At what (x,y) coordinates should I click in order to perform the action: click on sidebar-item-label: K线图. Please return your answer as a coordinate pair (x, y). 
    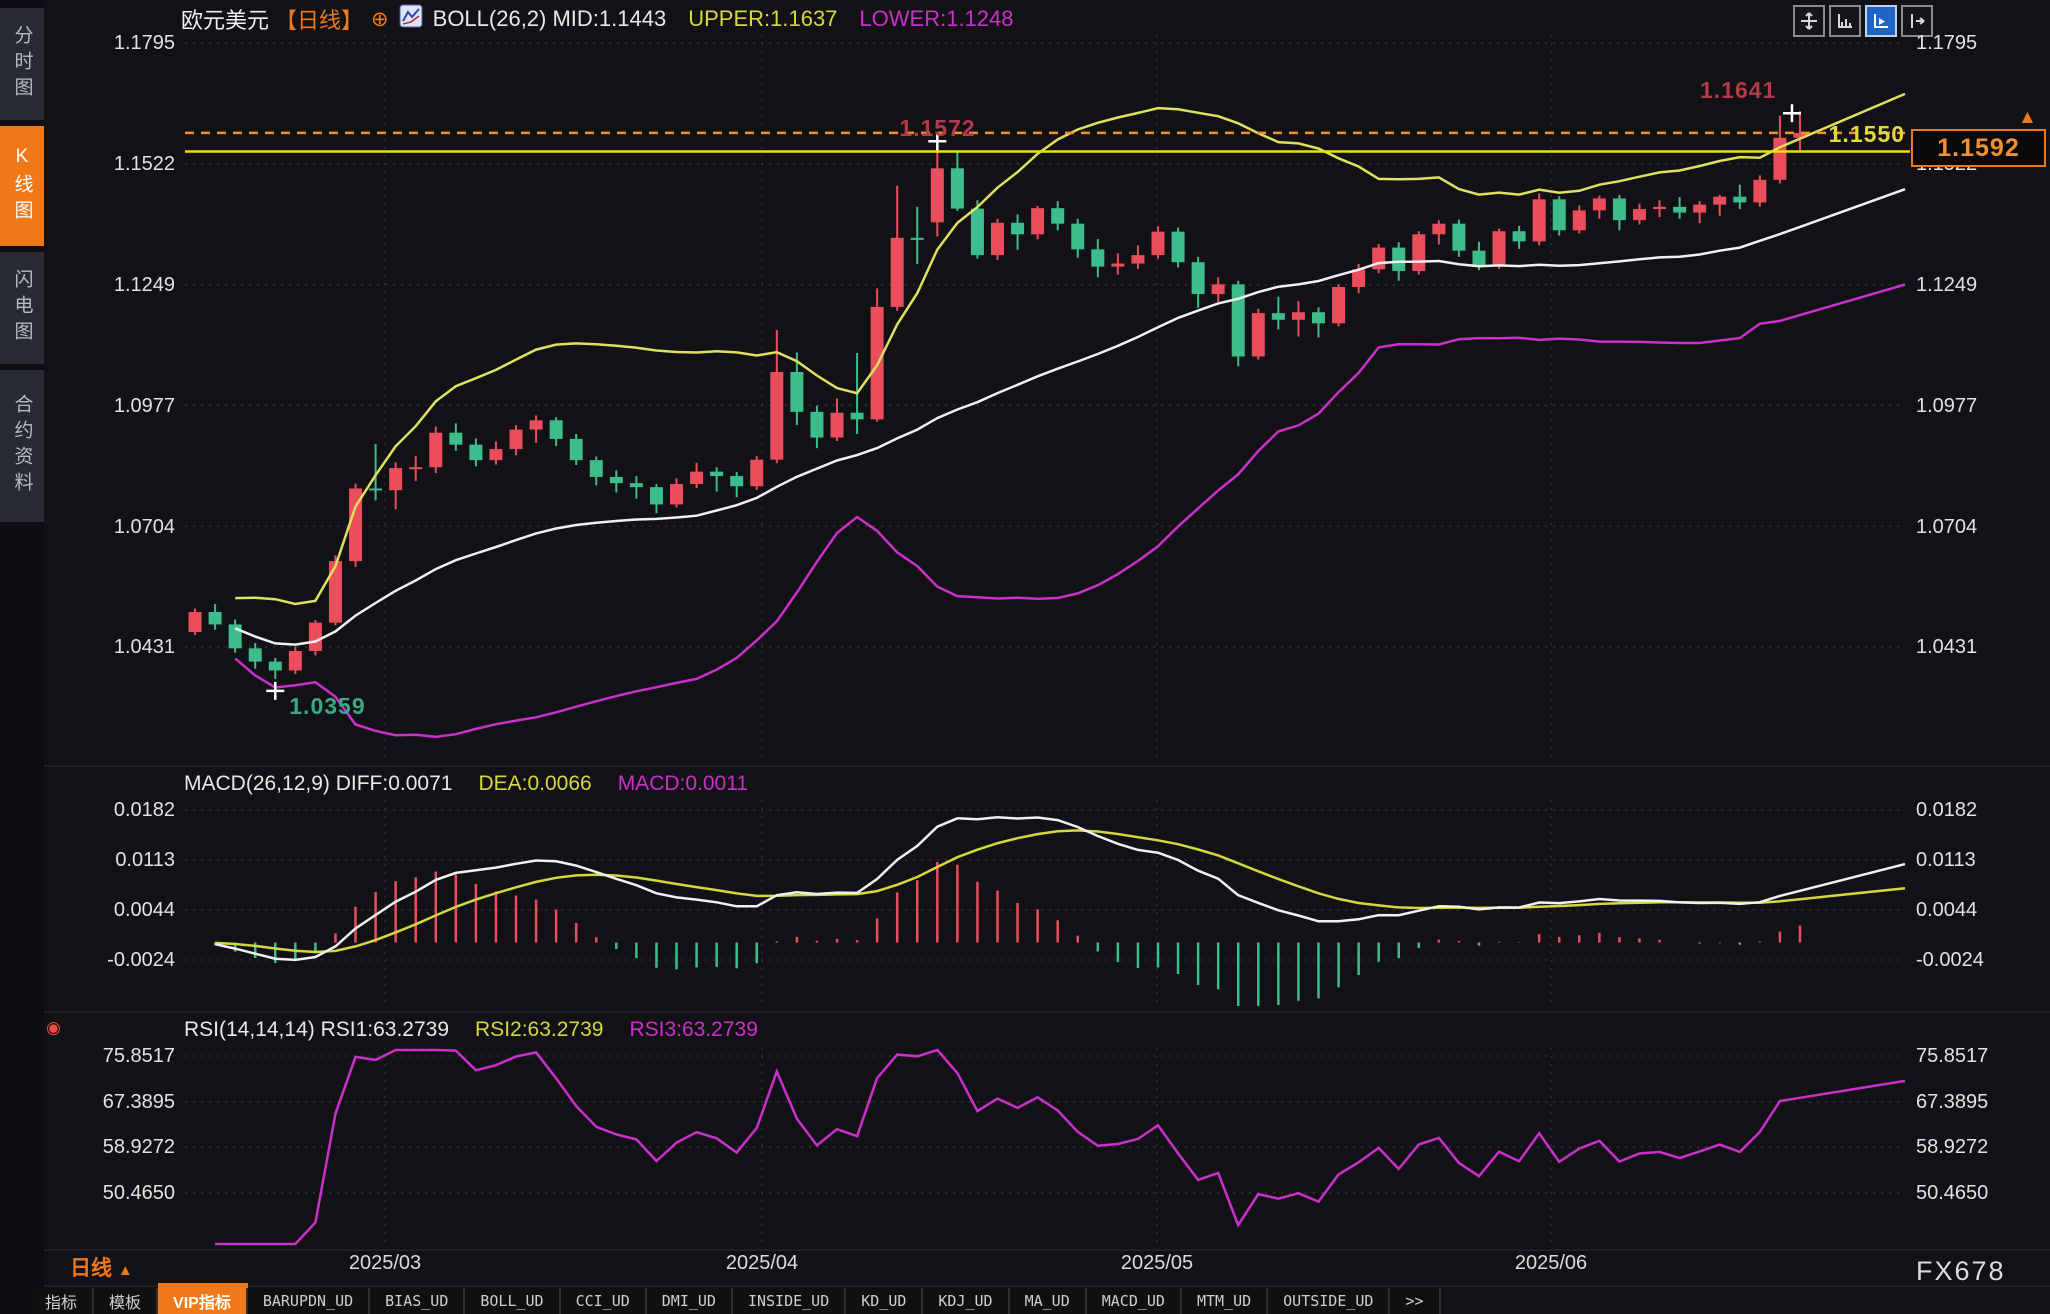
    Looking at the image, I should click on (22, 186).